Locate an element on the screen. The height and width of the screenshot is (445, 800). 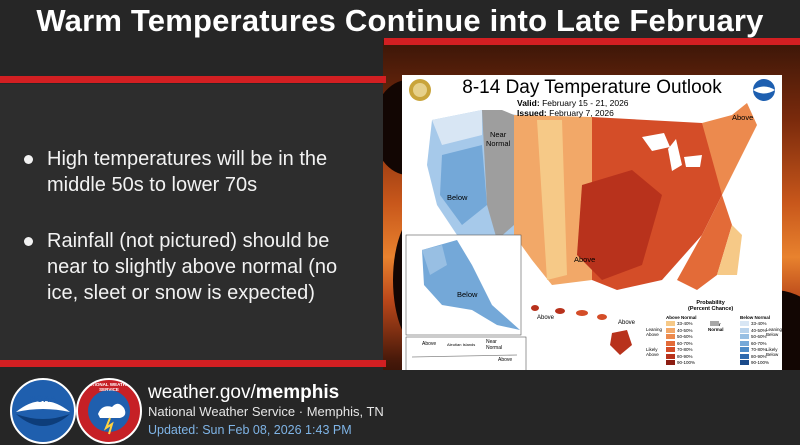
legend-above-header: Above Normal is located at coordinates (681, 317).